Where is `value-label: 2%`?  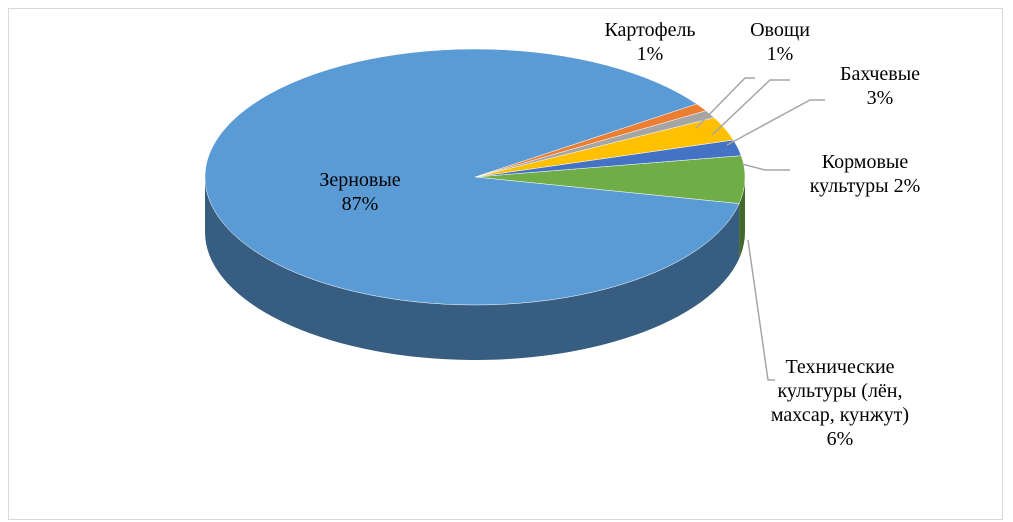
value-label: 2% is located at coordinates (907, 186).